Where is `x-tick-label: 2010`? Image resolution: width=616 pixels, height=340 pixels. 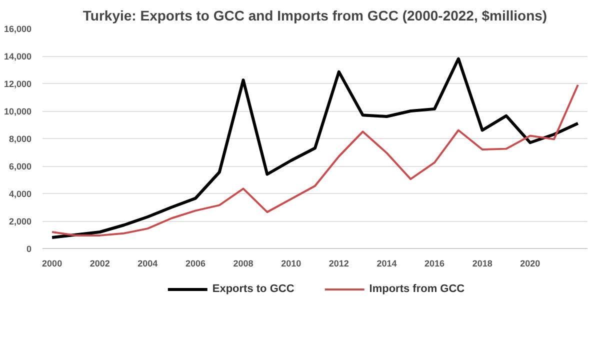
x-tick-label: 2010 is located at coordinates (291, 263).